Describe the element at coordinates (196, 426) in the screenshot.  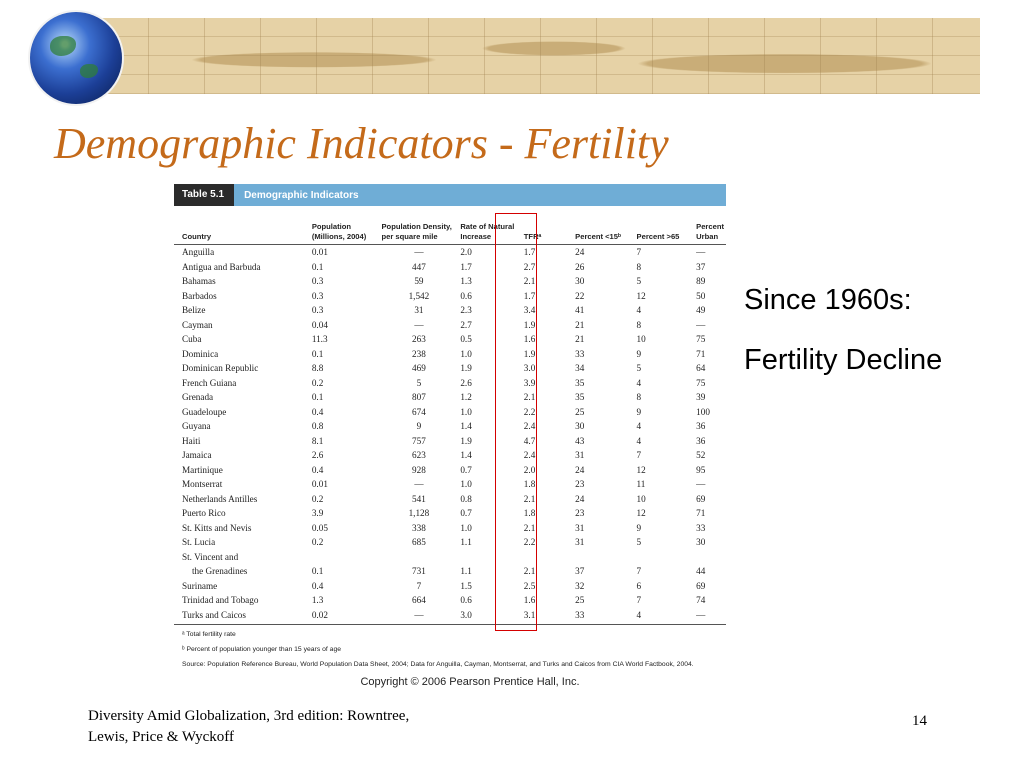
I see `country-cell: Guyana` at that location.